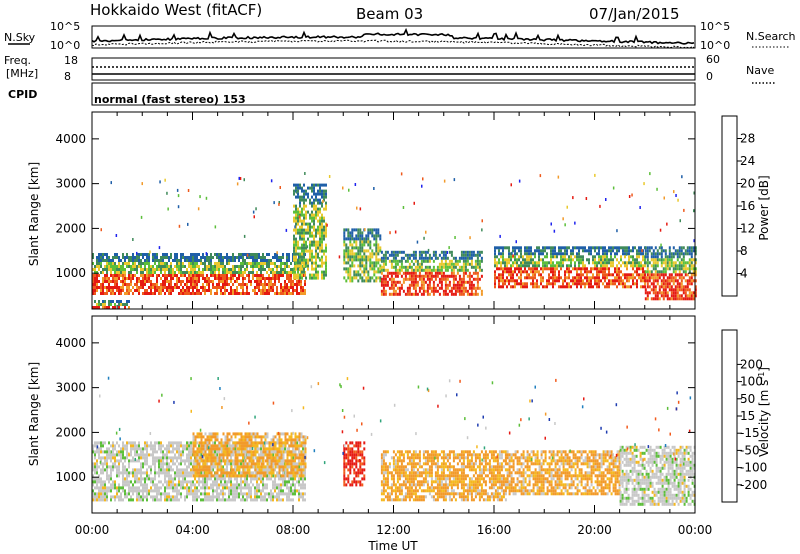 Image resolution: width=800 pixels, height=554 pixels. Describe the element at coordinates (753, 485) in the screenshot. I see `colorbar-tick-label: -200` at that location.